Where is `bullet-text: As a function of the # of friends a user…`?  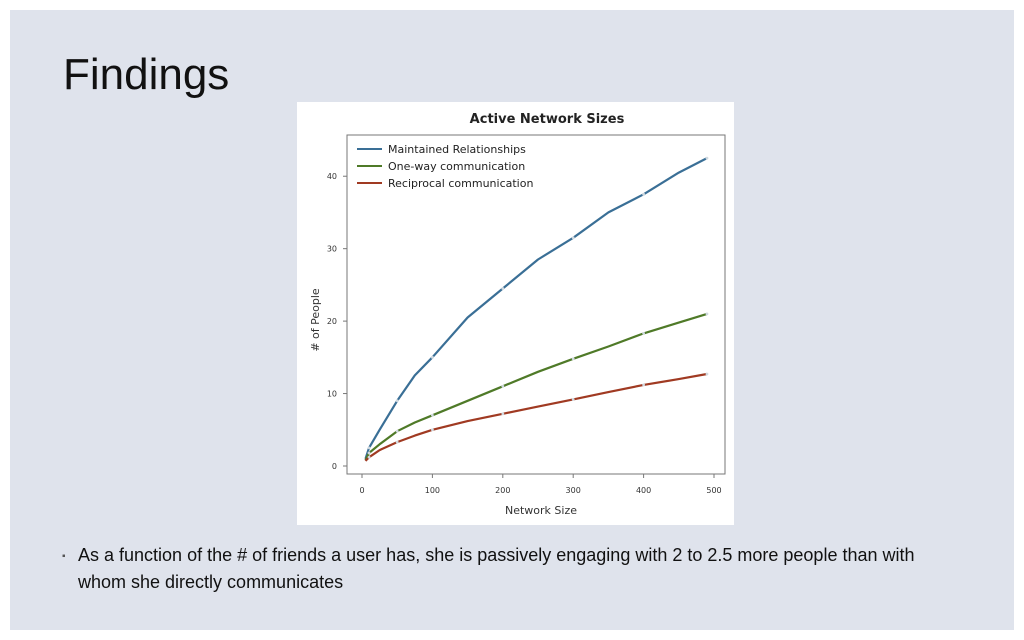 bullet-text: As a function of the # of friends a user… is located at coordinates (496, 568).